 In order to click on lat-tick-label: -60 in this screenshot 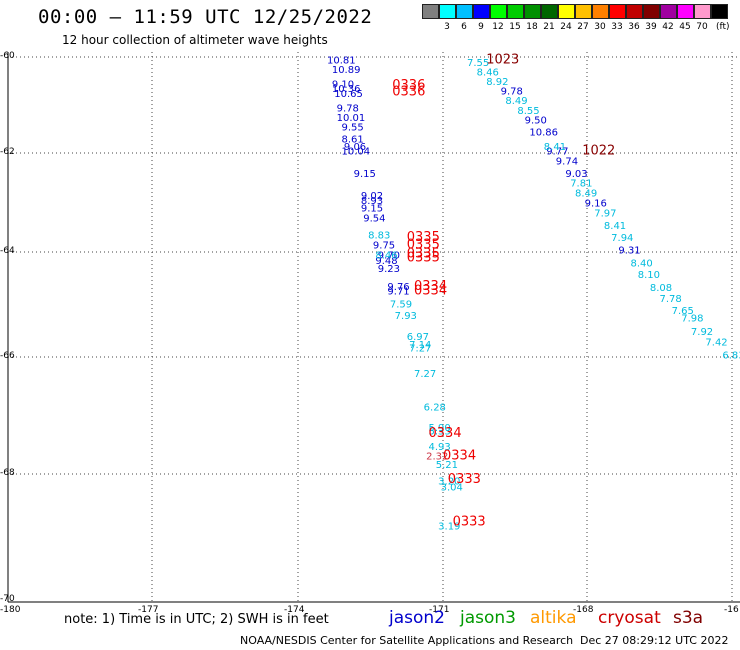, I will do `click(7, 56)`.